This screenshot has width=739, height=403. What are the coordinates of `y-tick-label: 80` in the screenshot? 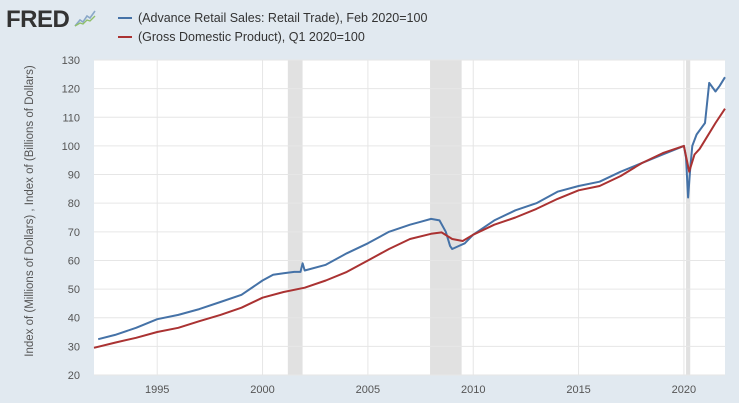 It's located at (74, 204).